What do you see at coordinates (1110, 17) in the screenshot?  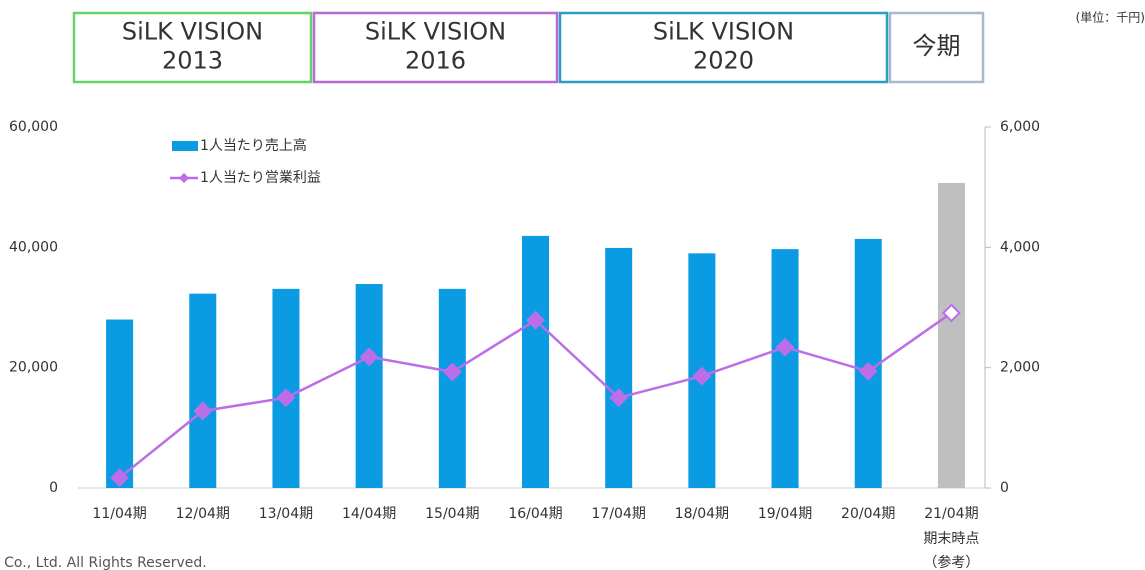 I see `unit-note: (単位：千円)` at bounding box center [1110, 17].